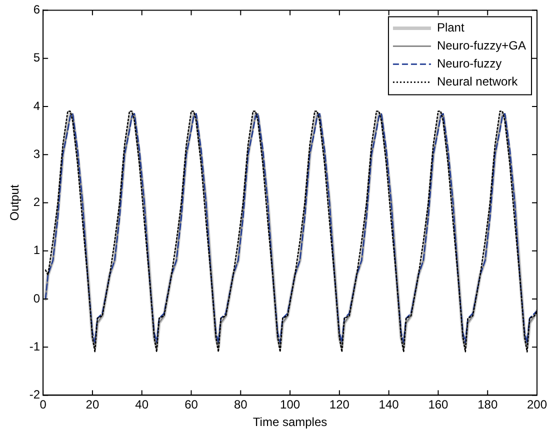  What do you see at coordinates (290, 405) in the screenshot?
I see `x-tick-label: 100` at bounding box center [290, 405].